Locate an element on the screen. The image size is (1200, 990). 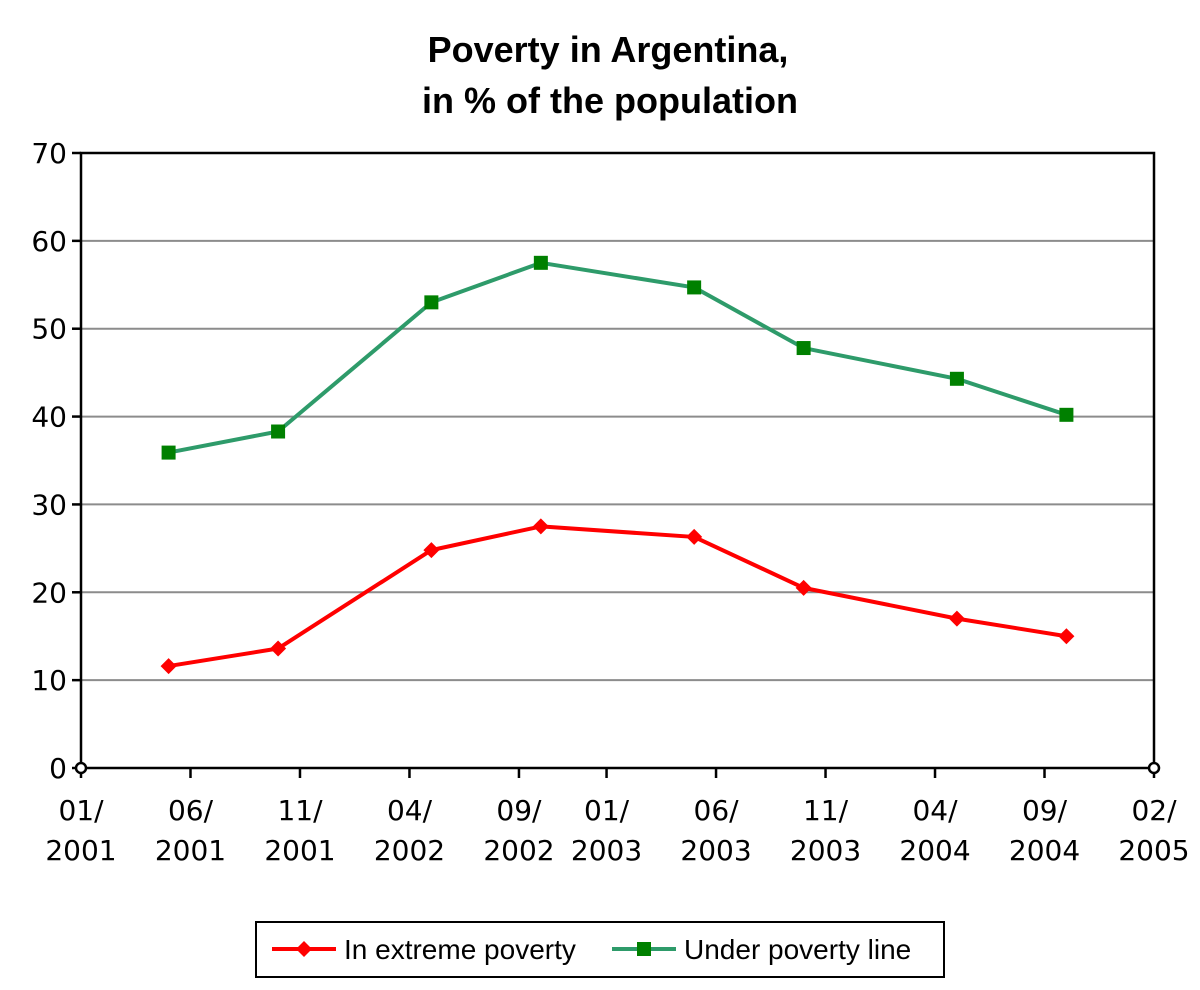
y-tick-label: 40 is located at coordinates (49, 417).